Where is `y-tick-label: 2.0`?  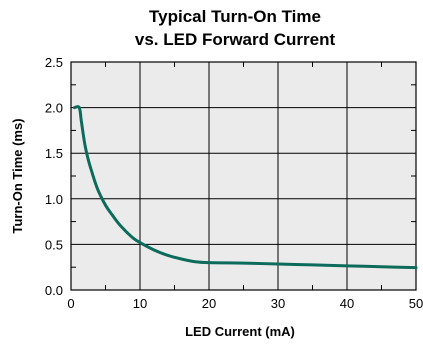 y-tick-label: 2.0 is located at coordinates (54, 108).